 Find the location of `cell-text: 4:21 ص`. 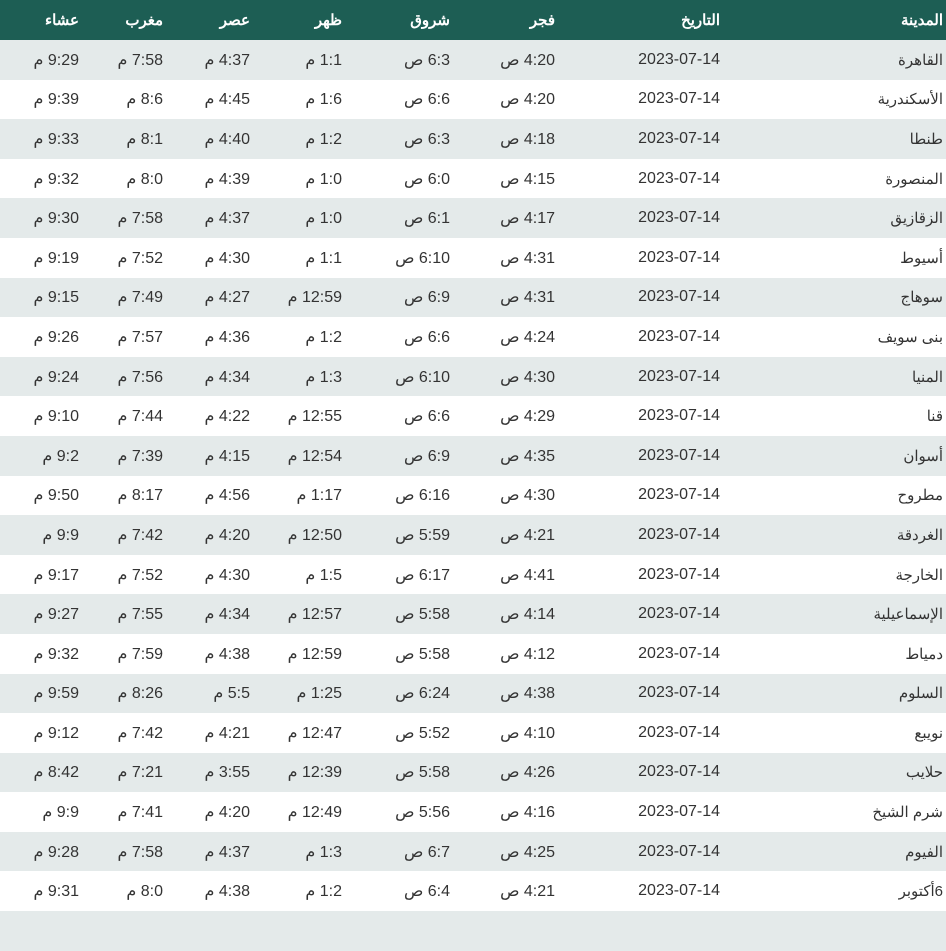

cell-text: 4:21 ص is located at coordinates (527, 892).